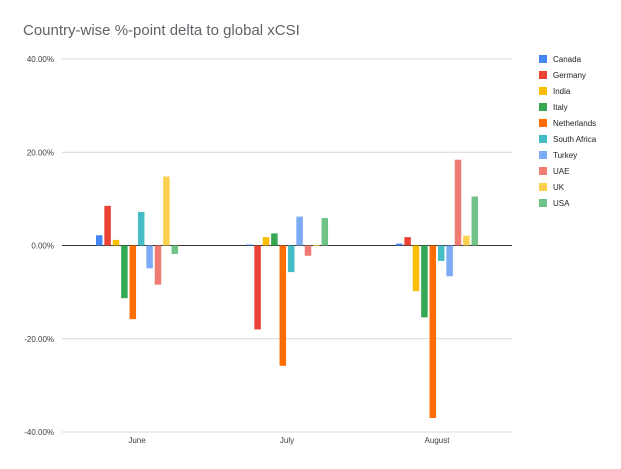 This screenshot has height=469, width=621. I want to click on legend-swatch-usa, so click(543, 203).